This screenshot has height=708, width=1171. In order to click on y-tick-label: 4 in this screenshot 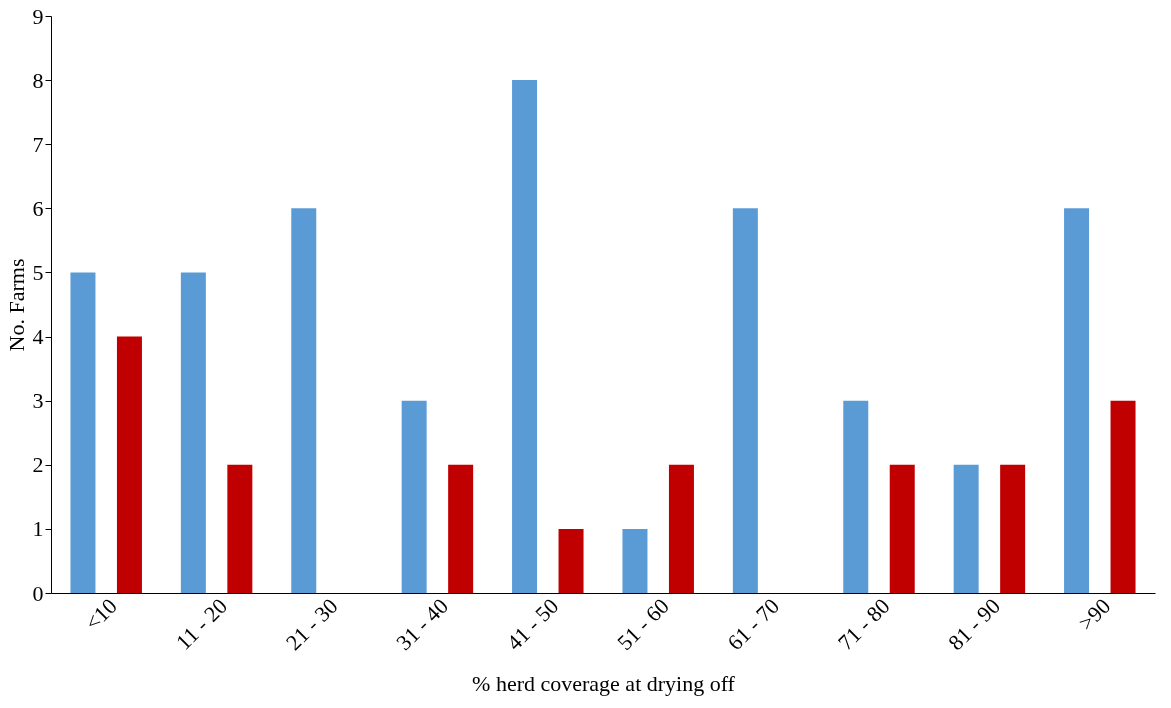, I will do `click(38, 337)`.